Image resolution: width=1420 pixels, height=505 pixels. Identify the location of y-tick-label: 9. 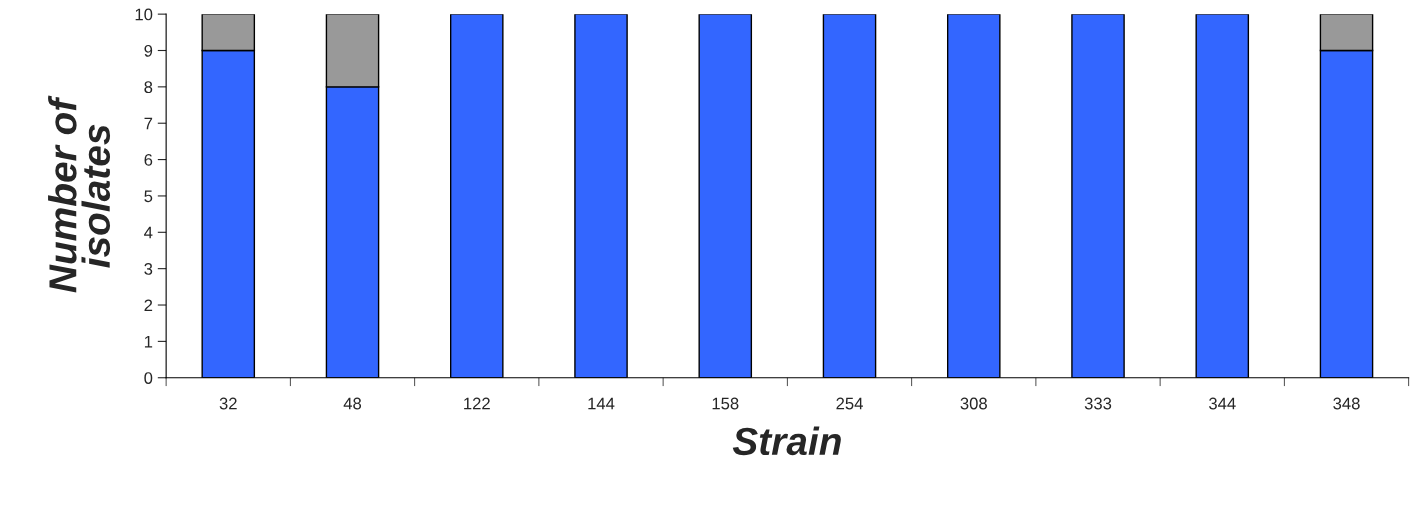
(148, 50).